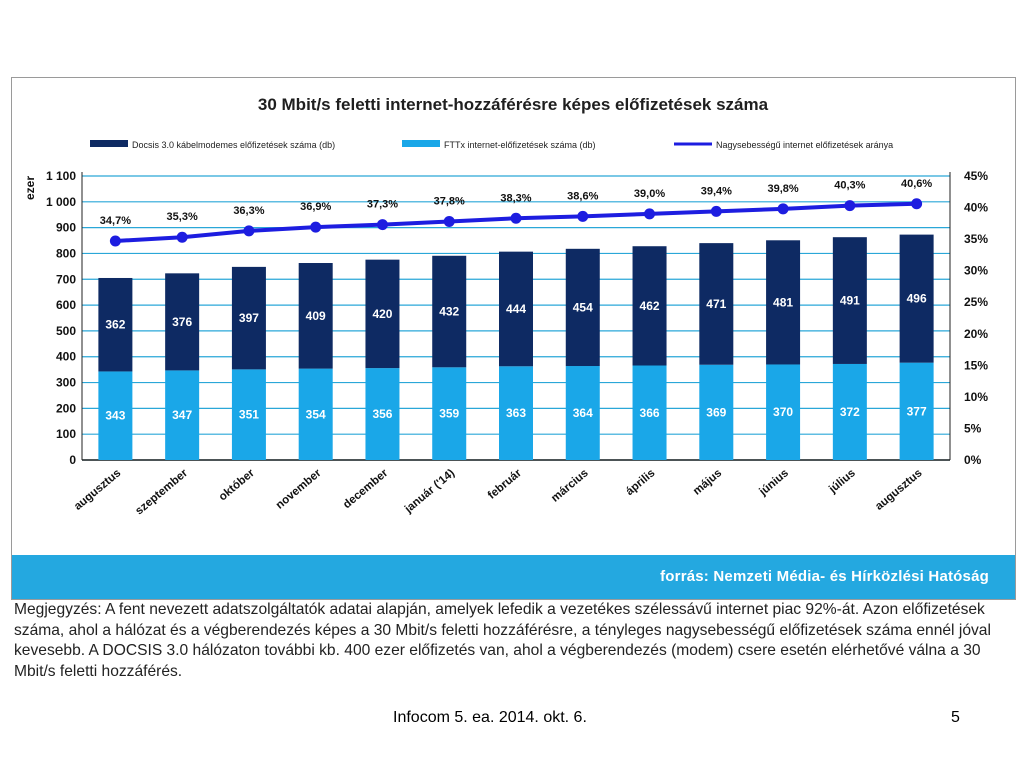 This screenshot has width=1024, height=768. I want to click on y2-tick-label: 35%, so click(976, 239).